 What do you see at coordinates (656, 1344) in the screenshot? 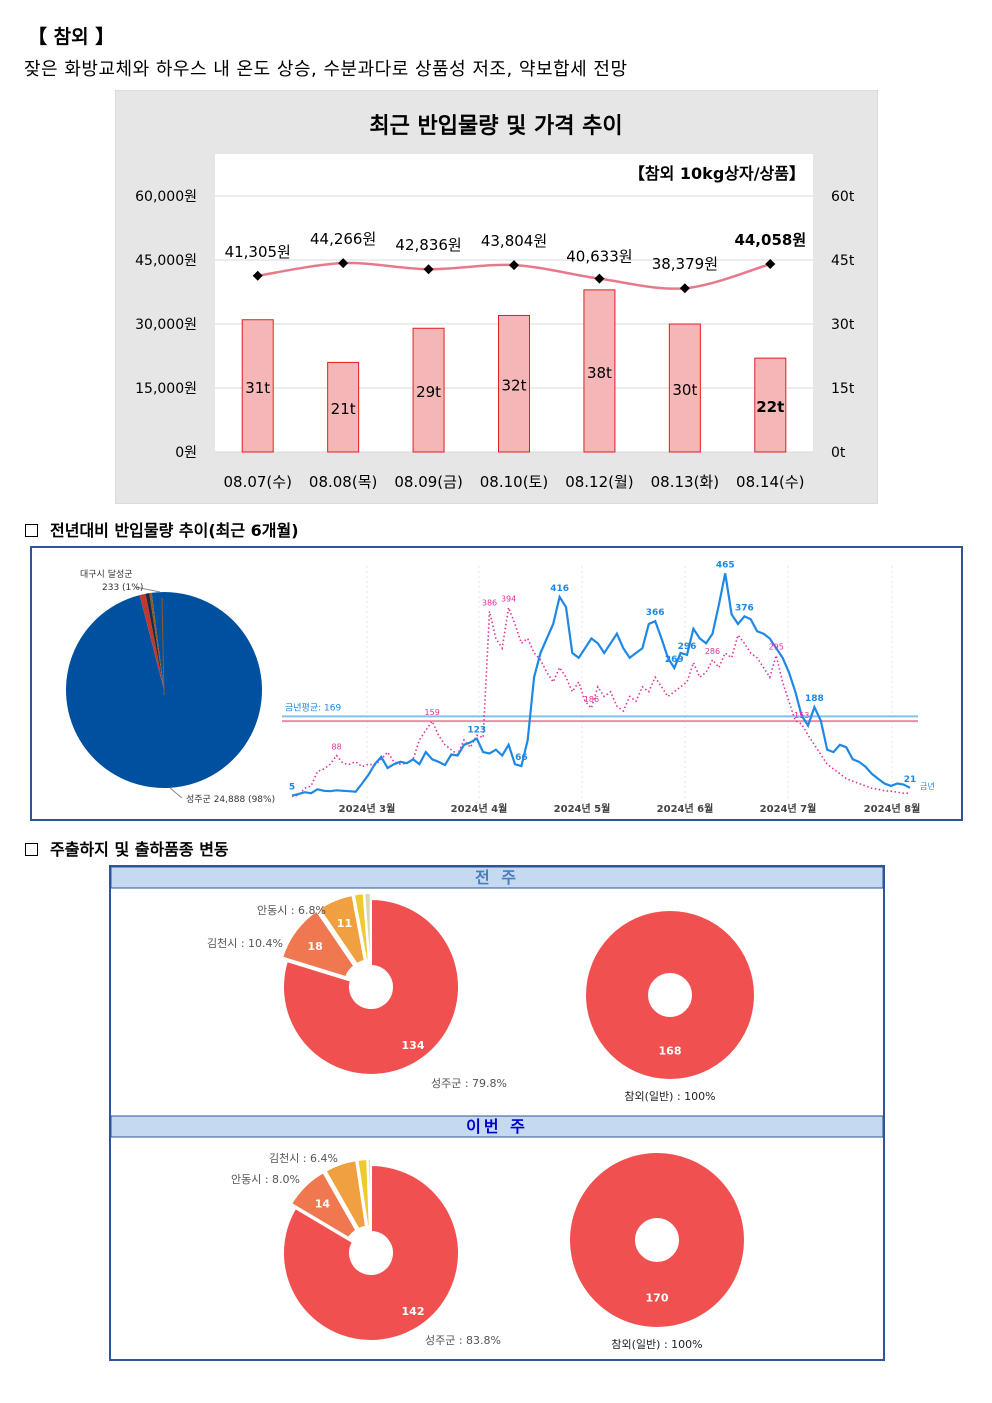
I see `variety-callout: 참외(일반) : 100%` at bounding box center [656, 1344].